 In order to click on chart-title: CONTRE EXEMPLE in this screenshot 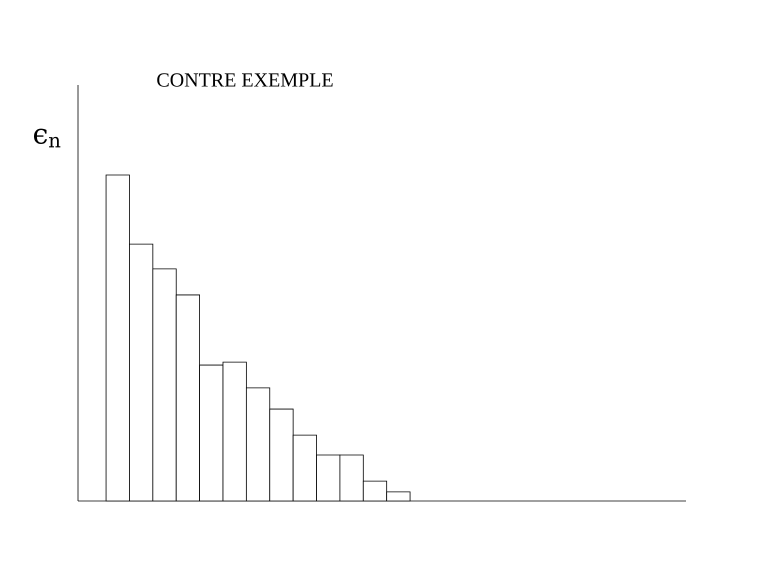, I will do `click(245, 80)`.